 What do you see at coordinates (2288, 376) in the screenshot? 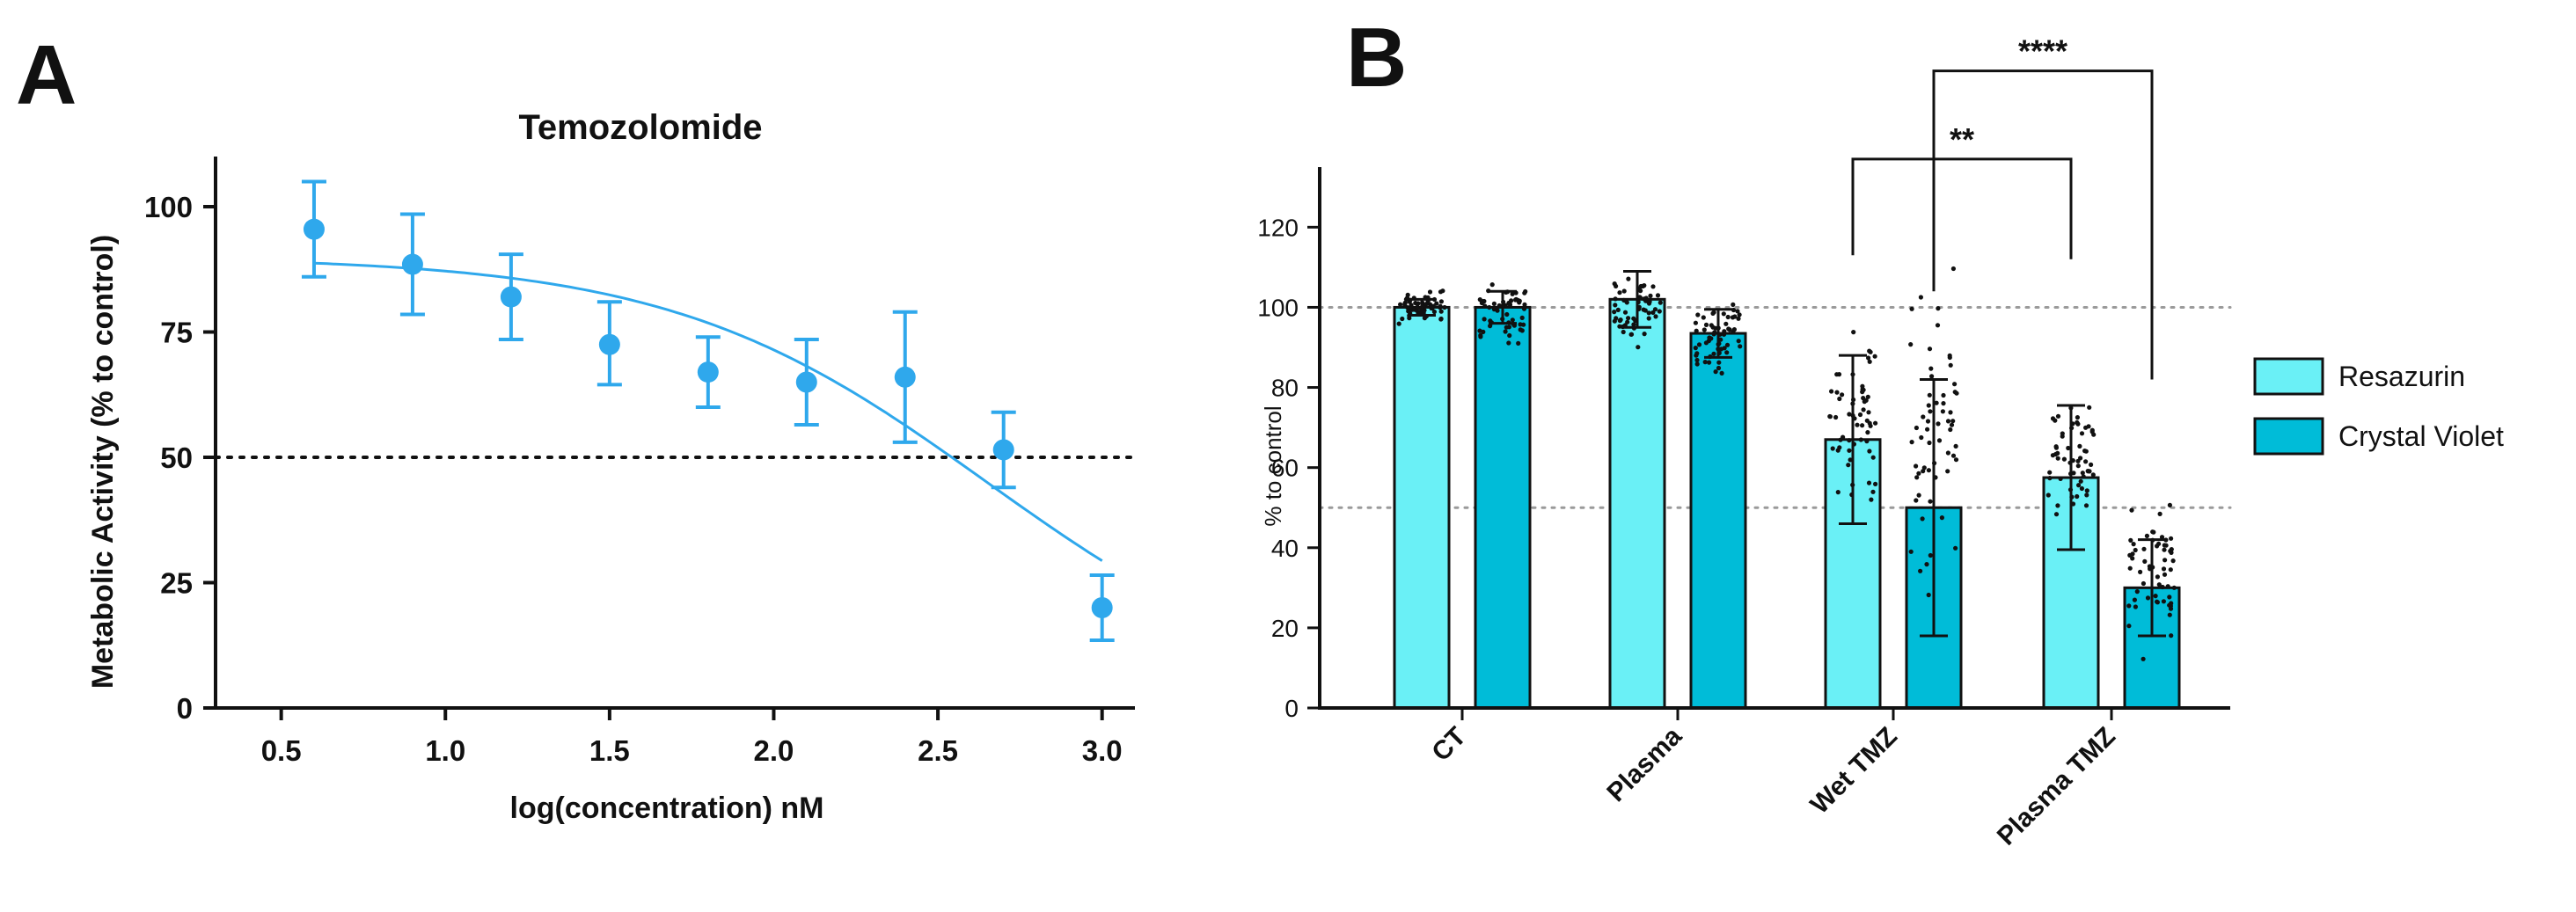
I see `legend-swatch-resazurin` at bounding box center [2288, 376].